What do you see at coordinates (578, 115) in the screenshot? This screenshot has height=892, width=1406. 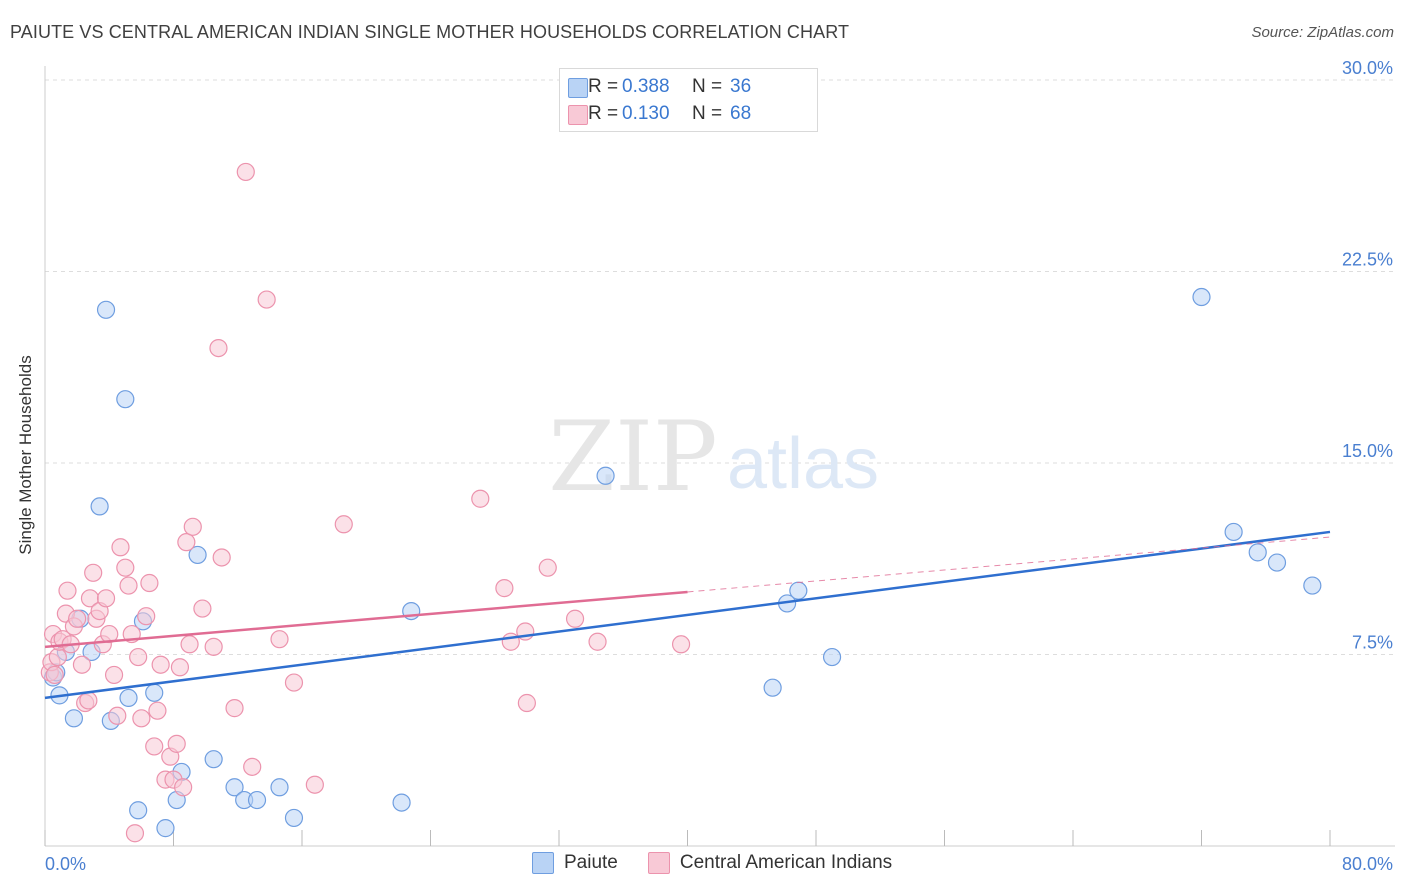 I see `legend-swatch-central-american-indians` at bounding box center [578, 115].